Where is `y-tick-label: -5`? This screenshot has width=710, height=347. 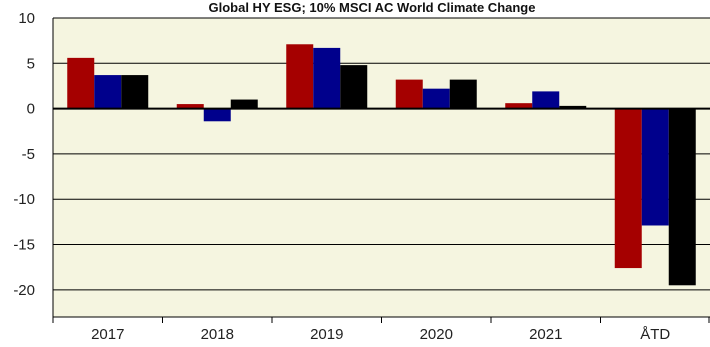
y-tick-label: -5 is located at coordinates (28, 154).